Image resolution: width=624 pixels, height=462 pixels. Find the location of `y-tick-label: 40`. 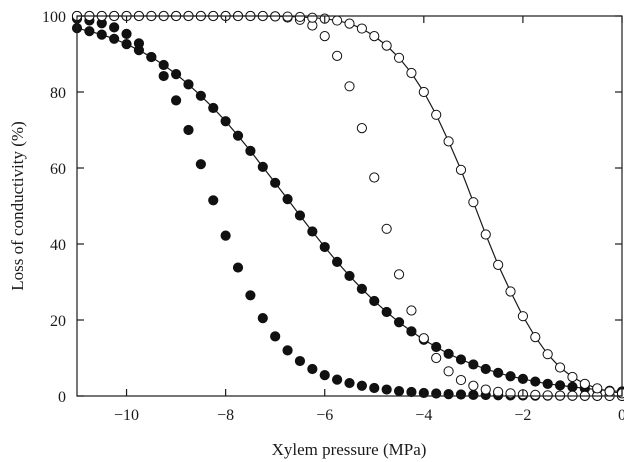

y-tick-label: 40 is located at coordinates (58, 245).